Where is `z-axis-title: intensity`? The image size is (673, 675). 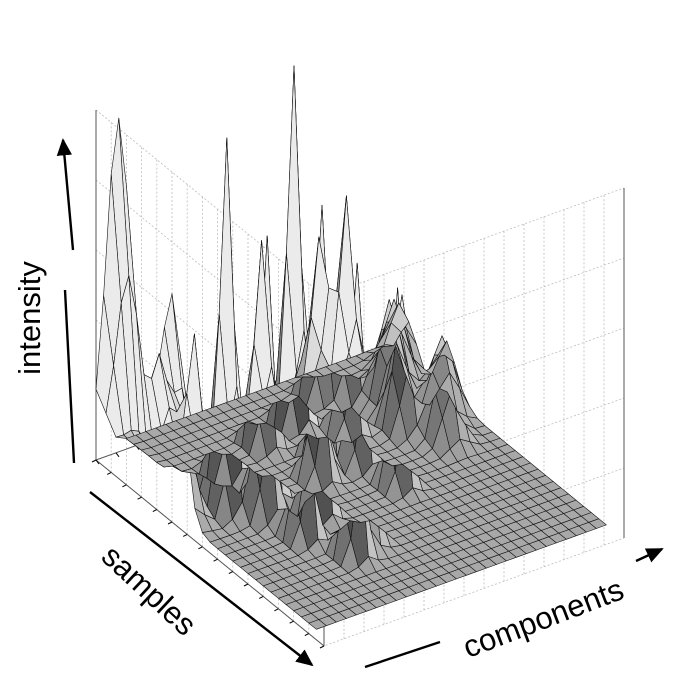 z-axis-title: intensity is located at coordinates (29, 318).